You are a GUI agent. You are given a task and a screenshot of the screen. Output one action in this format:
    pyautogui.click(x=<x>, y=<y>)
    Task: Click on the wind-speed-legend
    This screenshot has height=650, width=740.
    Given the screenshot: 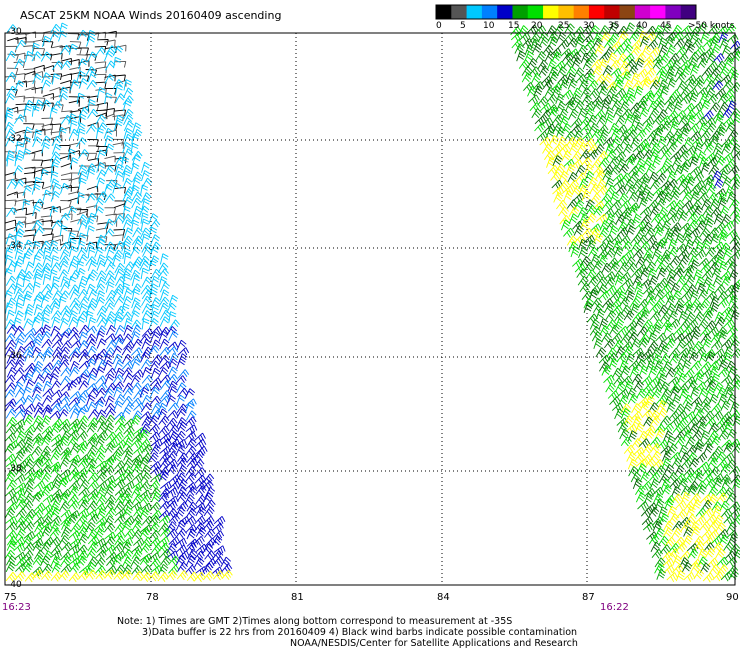 What is the action you would take?
    pyautogui.click(x=566, y=12)
    